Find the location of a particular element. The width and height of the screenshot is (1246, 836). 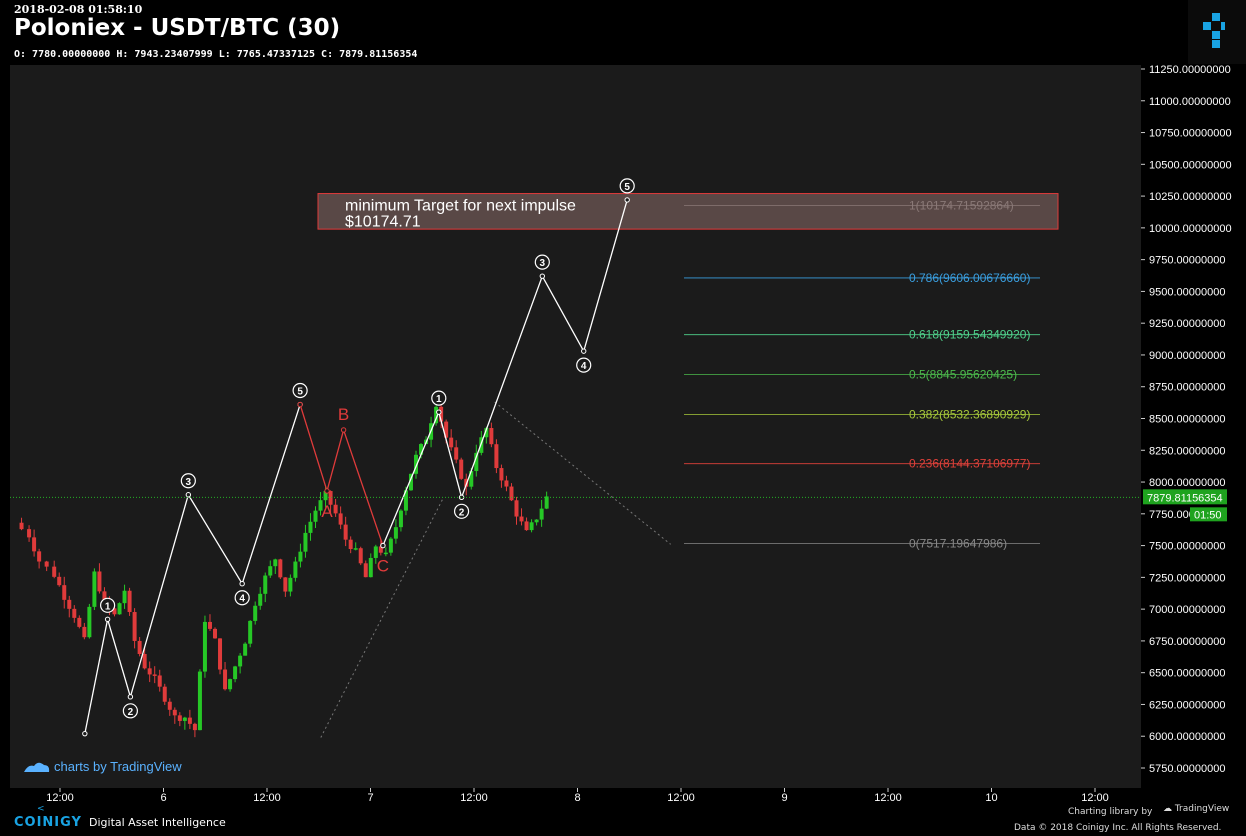

price-axis is located at coordinates (1188, 426).